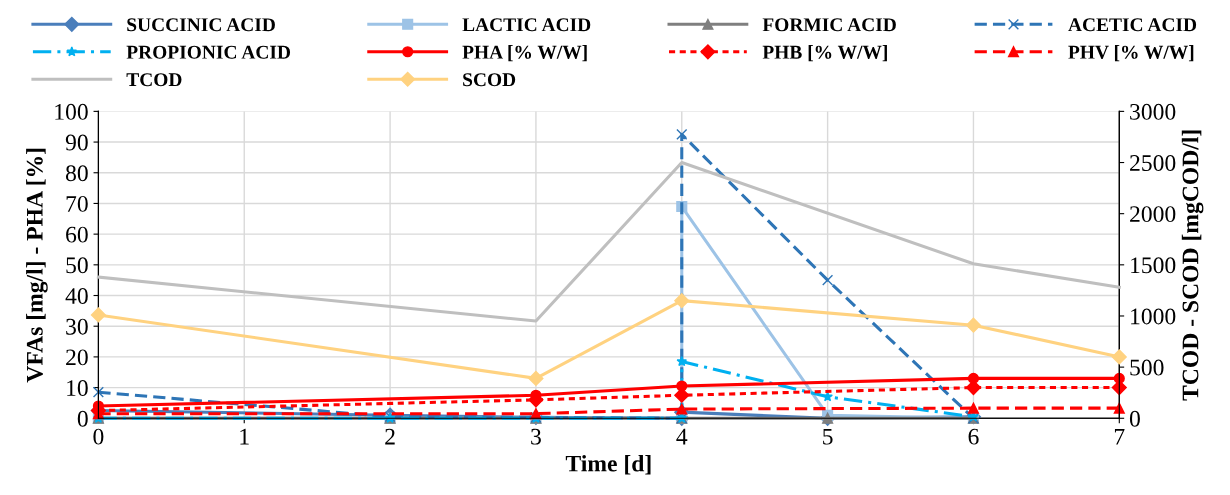 This screenshot has height=495, width=1230. I want to click on y2-tick-label: 1000, so click(1153, 316).